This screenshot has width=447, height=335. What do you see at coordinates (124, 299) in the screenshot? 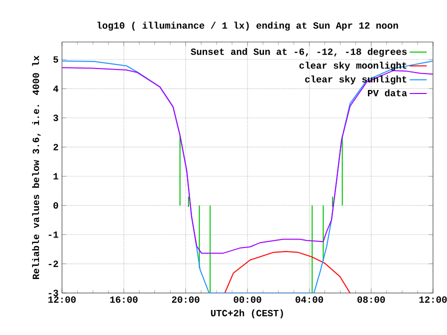
I see `x-tick-label: 16:00` at bounding box center [124, 299].